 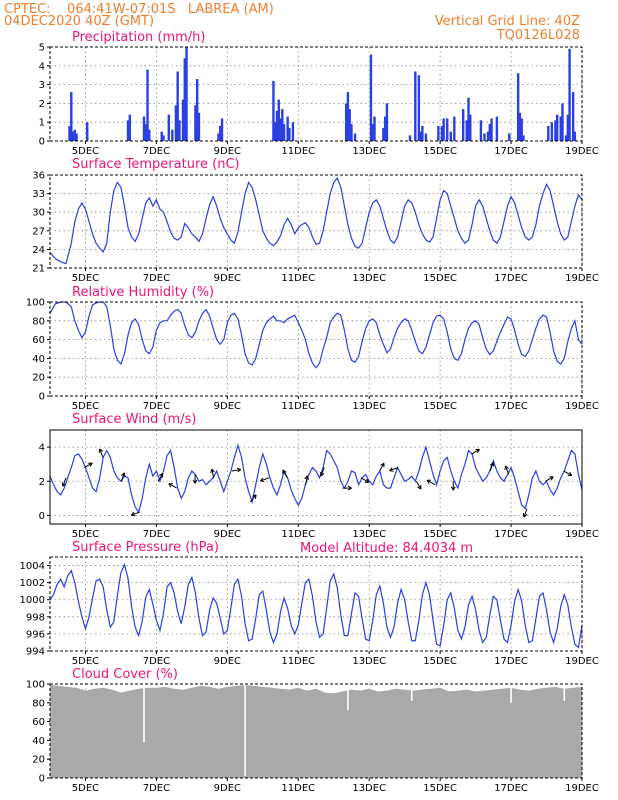 What do you see at coordinates (316, 477) in the screenshot?
I see `panel-frame-wind` at bounding box center [316, 477].